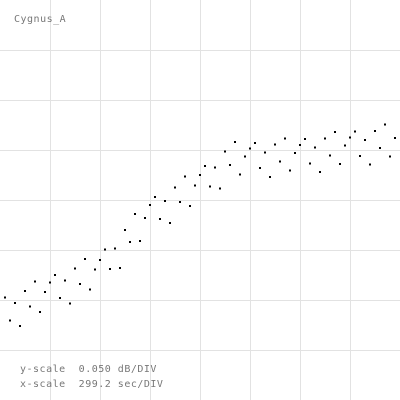 This screenshot has width=400, height=400. What do you see at coordinates (91, 384) in the screenshot?
I see `x-scale-label: x-scale 299.2 sec/DIV` at bounding box center [91, 384].